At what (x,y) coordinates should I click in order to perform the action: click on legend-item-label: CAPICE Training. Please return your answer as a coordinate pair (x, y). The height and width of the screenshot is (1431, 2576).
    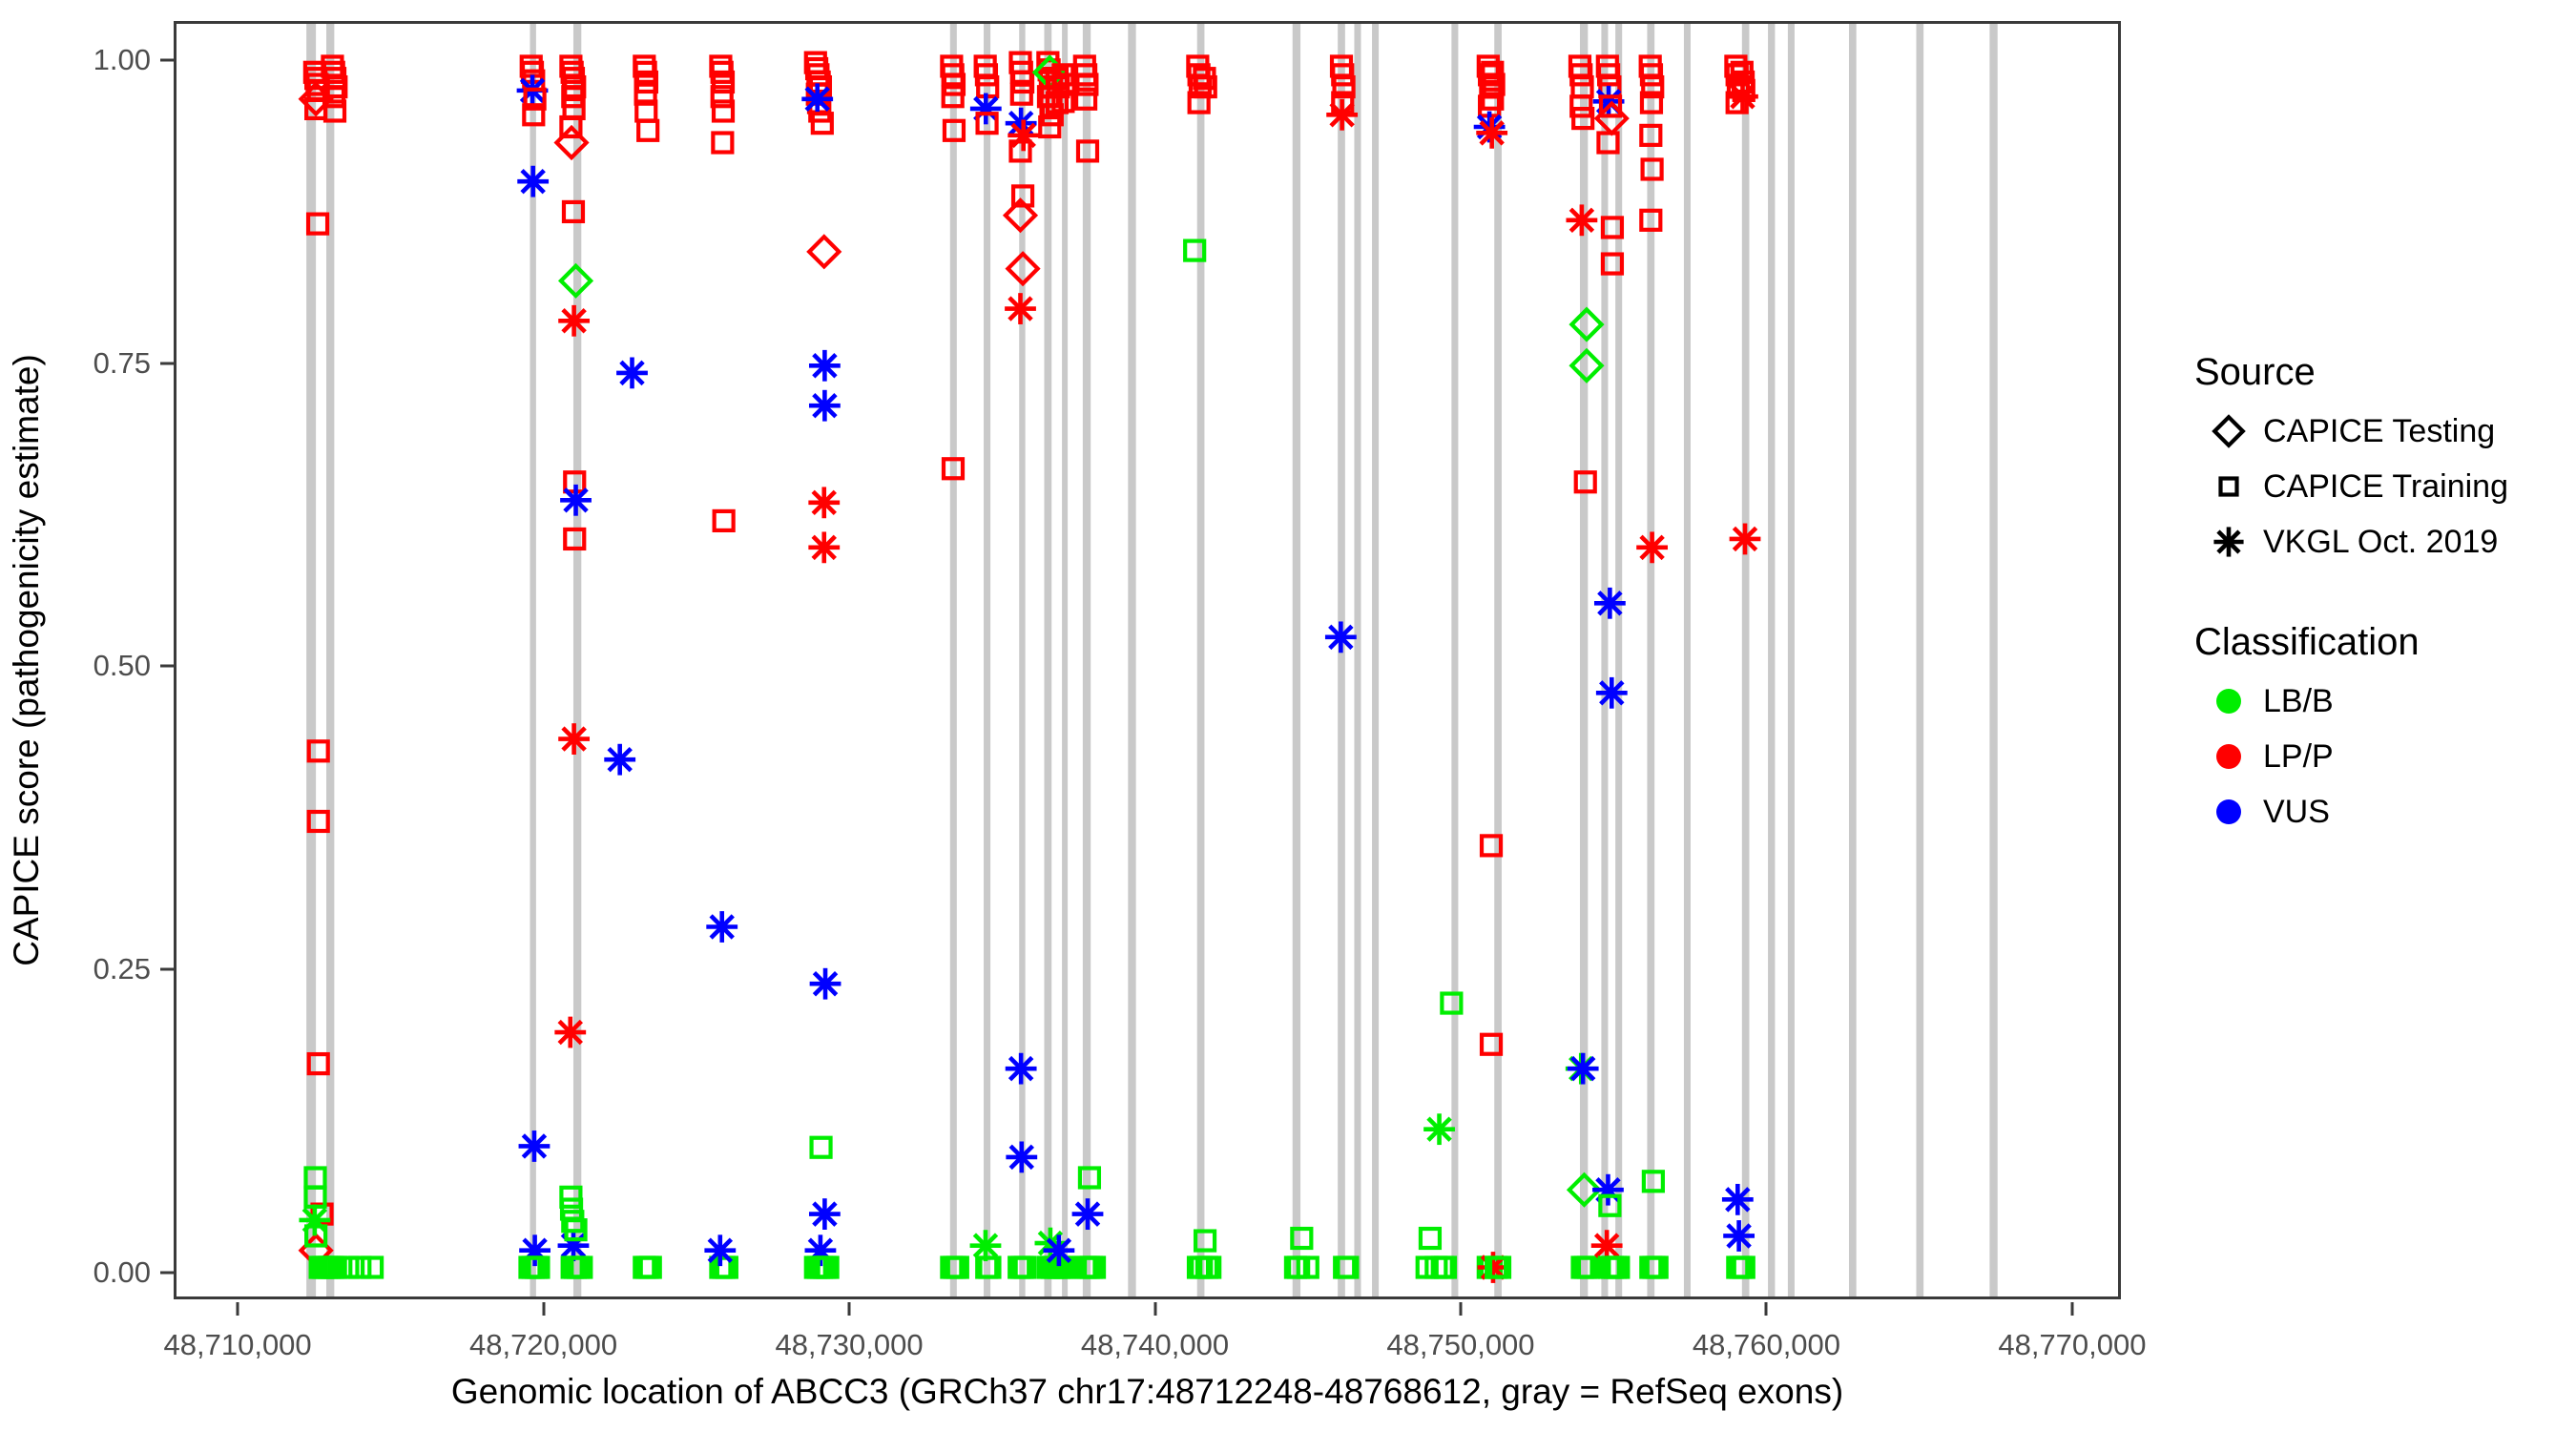
    Looking at the image, I should click on (2385, 486).